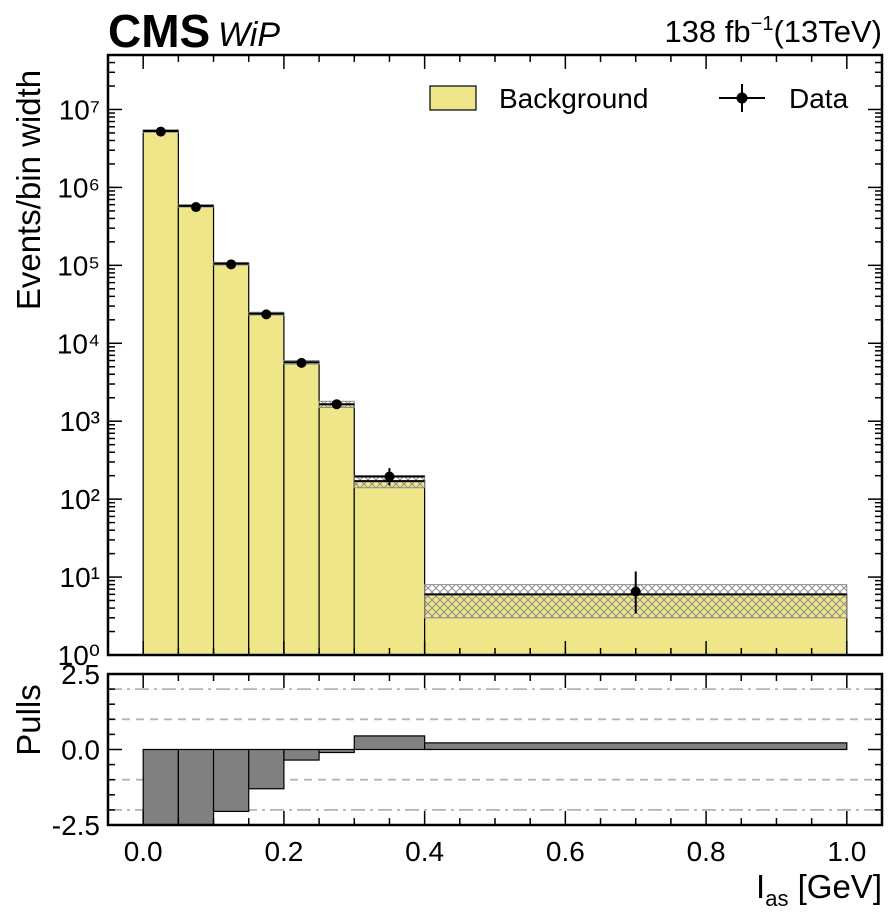 Image resolution: width=892 pixels, height=917 pixels. What do you see at coordinates (706, 851) in the screenshot?
I see `x-tick-label: 0.8` at bounding box center [706, 851].